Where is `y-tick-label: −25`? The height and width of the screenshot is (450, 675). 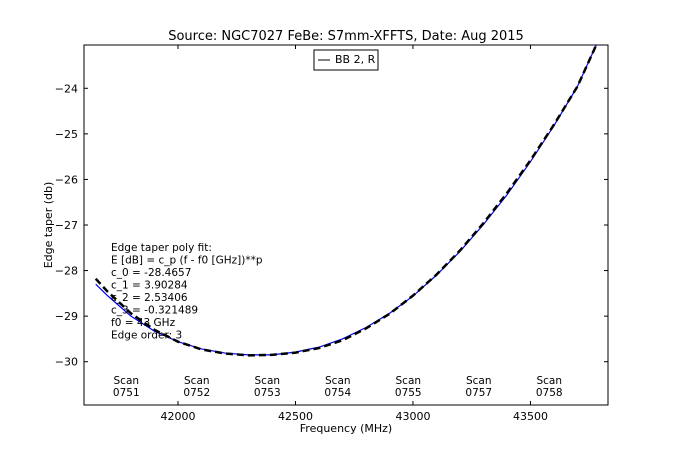 y-tick-label: −25 is located at coordinates (66, 134).